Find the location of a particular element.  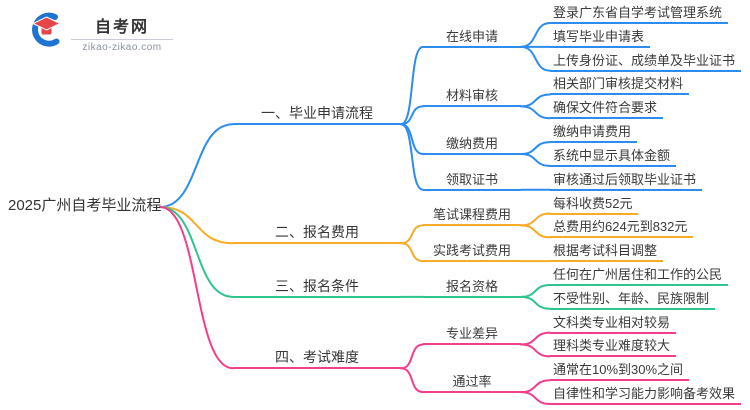

logo-domain: zikao-zikao.com is located at coordinates (122, 47).